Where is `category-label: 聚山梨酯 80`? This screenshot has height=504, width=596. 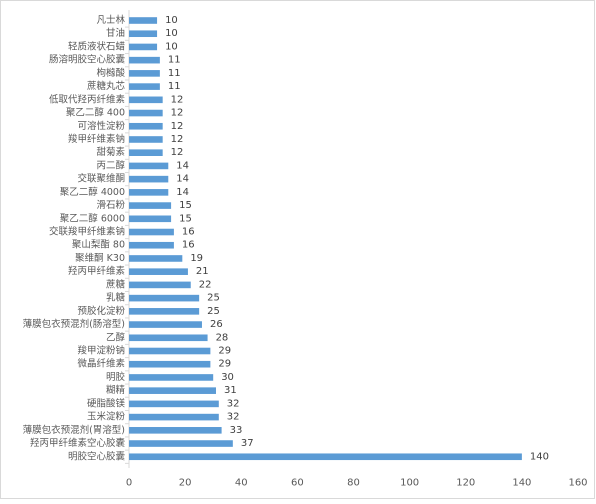 category-label: 聚山梨酯 80 is located at coordinates (98, 245).